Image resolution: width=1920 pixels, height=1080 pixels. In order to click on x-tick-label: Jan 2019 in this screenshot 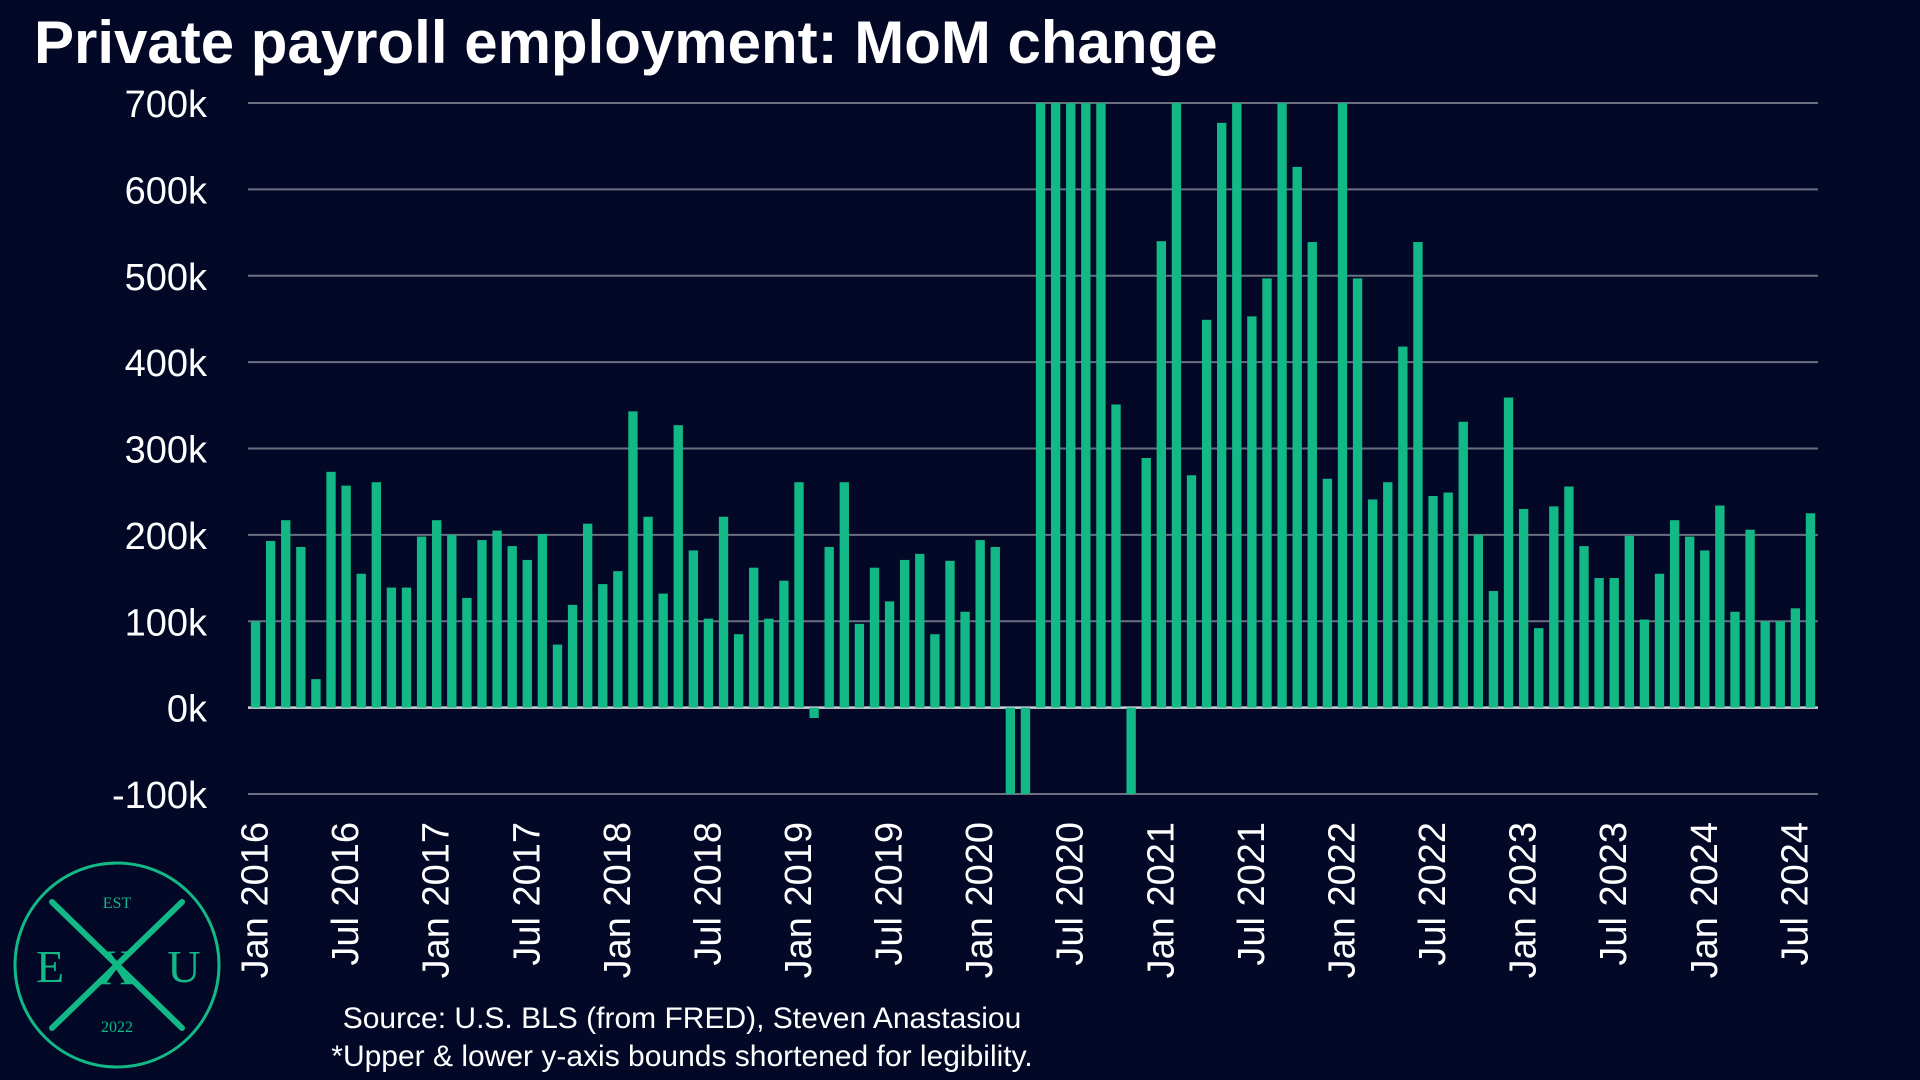, I will do `click(799, 900)`.